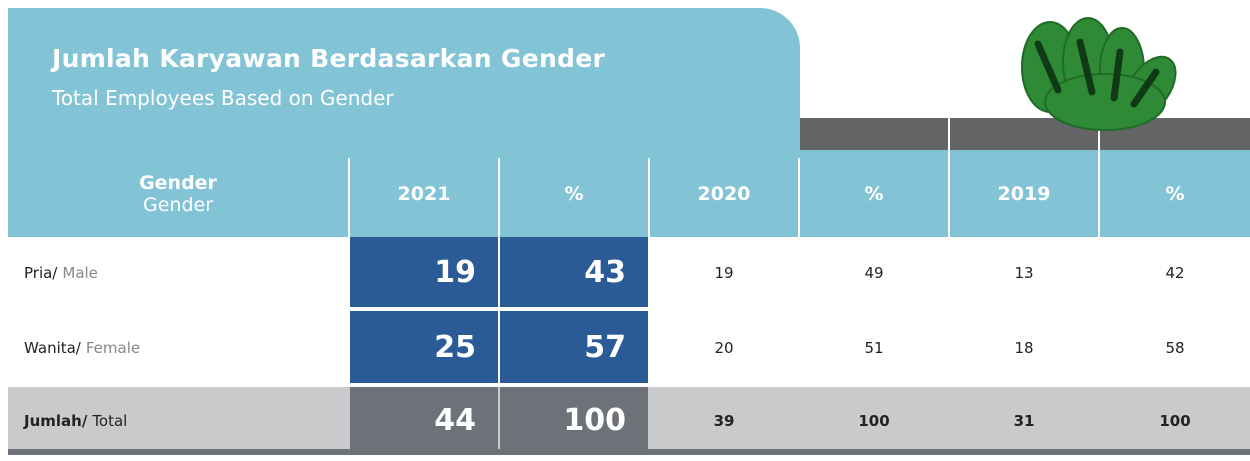 This screenshot has width=1250, height=461. I want to click on column-label: 2019, so click(1024, 193).